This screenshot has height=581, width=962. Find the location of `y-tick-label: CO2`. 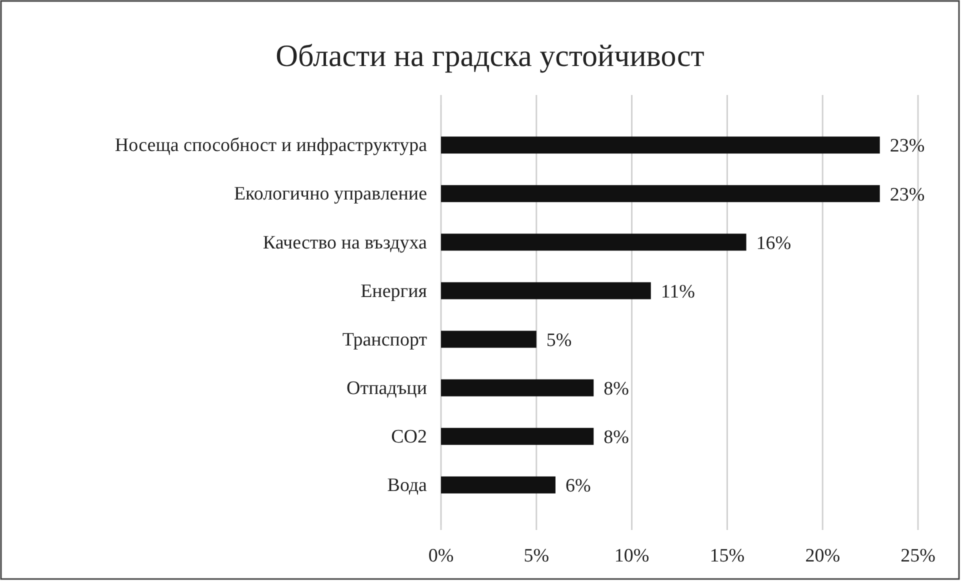

y-tick-label: CO2 is located at coordinates (409, 437).